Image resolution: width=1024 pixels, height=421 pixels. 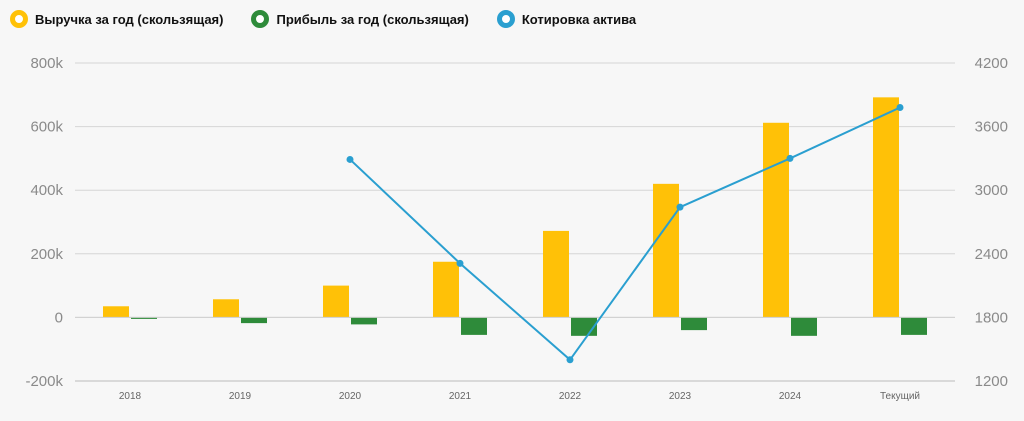 What do you see at coordinates (129, 19) in the screenshot?
I see `legend-label-revenue: Выручка за год (скользящая)` at bounding box center [129, 19].